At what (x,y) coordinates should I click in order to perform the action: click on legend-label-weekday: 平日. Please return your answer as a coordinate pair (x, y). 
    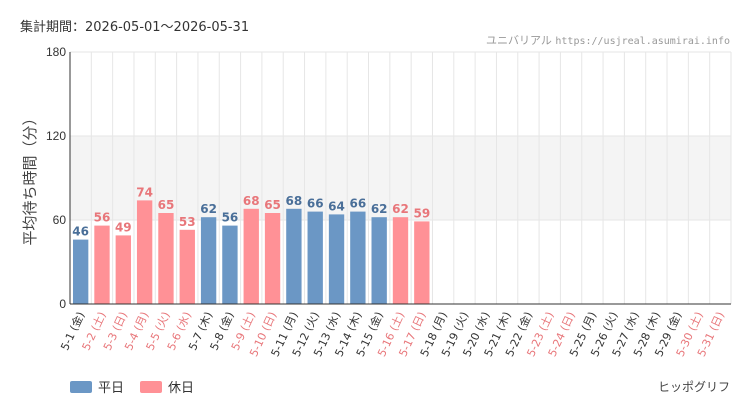
    Looking at the image, I should click on (111, 388).